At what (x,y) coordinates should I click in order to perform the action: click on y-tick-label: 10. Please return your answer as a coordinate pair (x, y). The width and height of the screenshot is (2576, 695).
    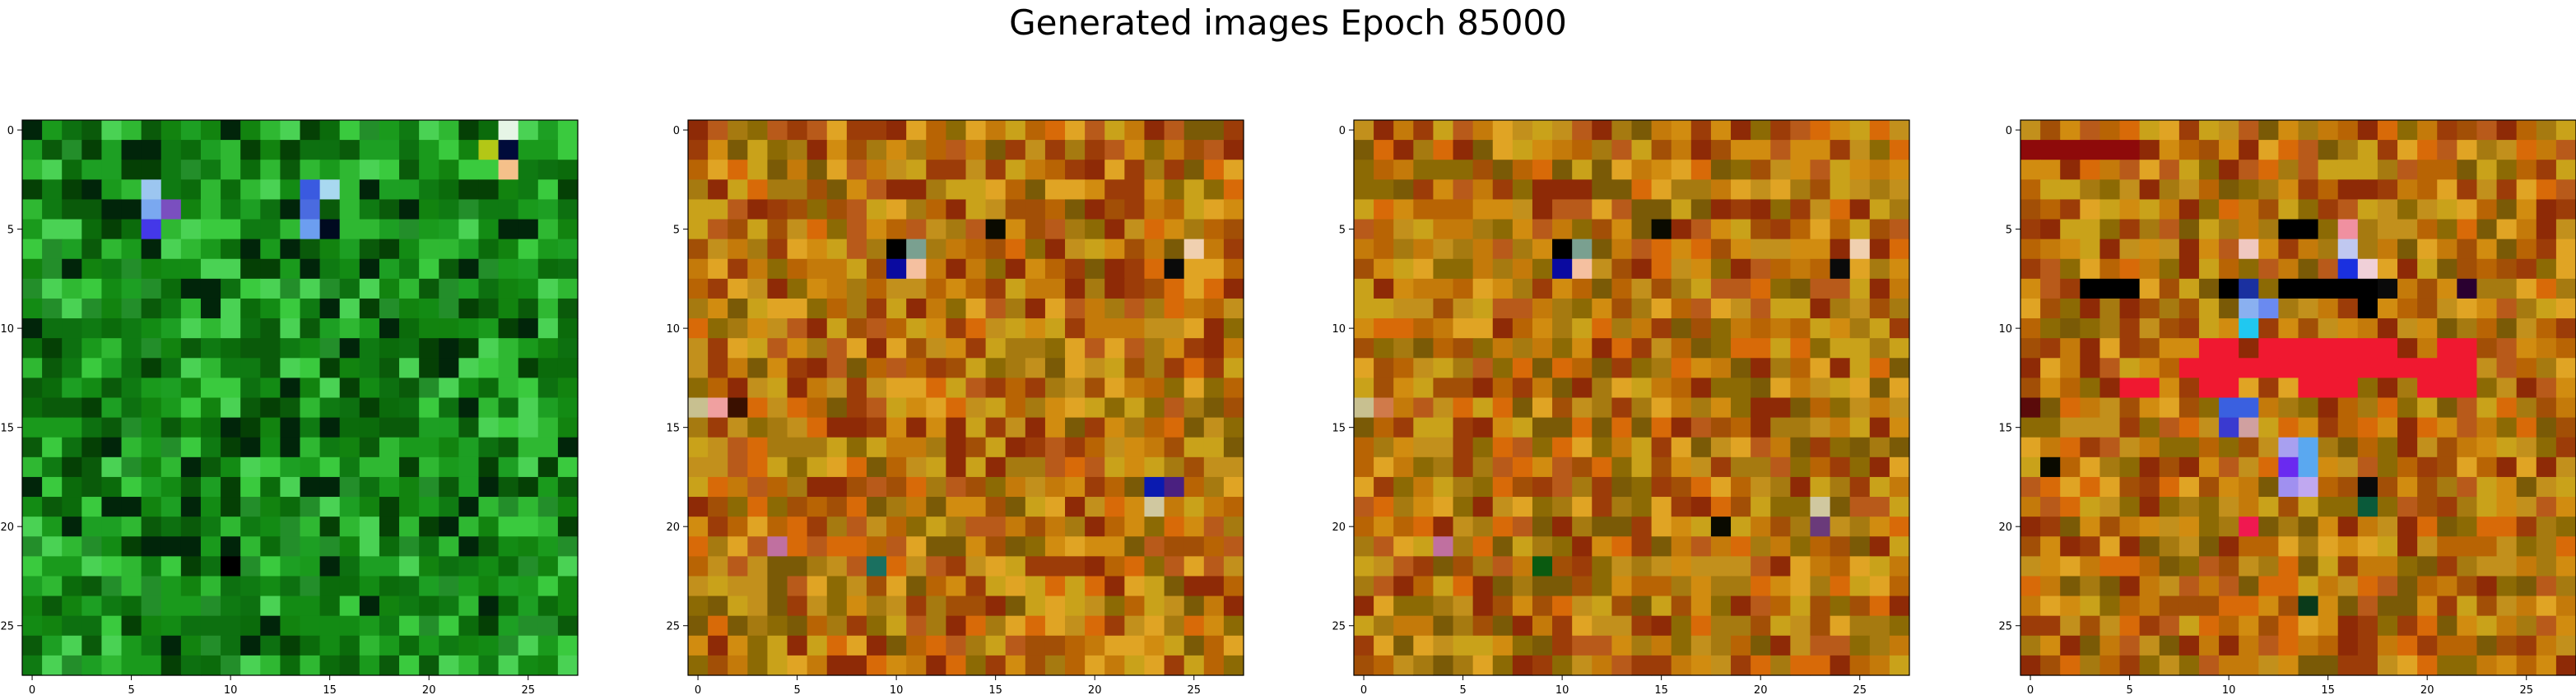
    Looking at the image, I should click on (673, 329).